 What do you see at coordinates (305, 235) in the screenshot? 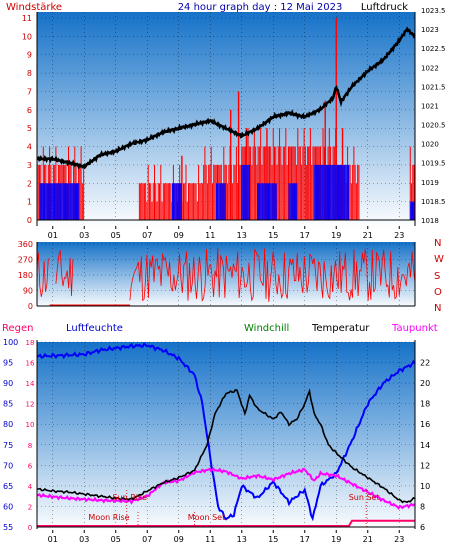
I see `wind-x-tick-label: 17` at bounding box center [305, 235].